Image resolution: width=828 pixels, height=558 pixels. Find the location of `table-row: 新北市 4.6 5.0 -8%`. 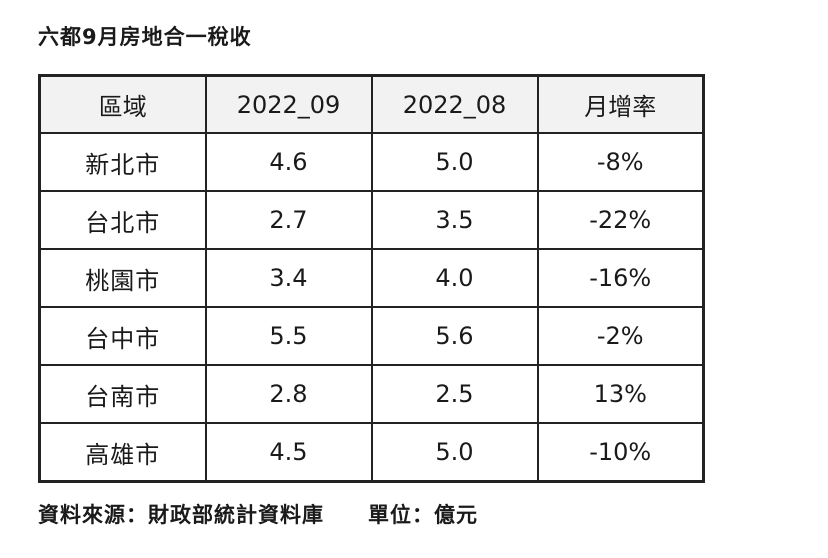

table-row: 新北市 4.6 5.0 -8% is located at coordinates (371, 162).